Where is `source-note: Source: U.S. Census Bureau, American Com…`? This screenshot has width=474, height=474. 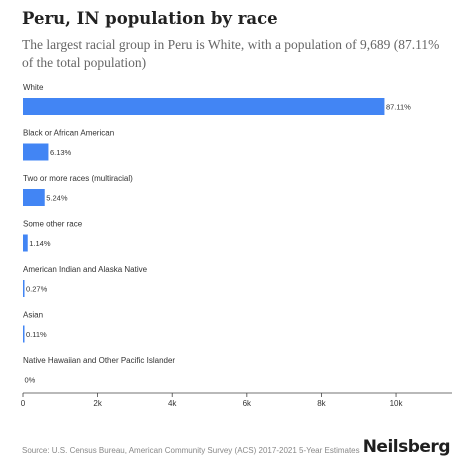 source-note: Source: U.S. Census Bureau, American Com… is located at coordinates (191, 450).